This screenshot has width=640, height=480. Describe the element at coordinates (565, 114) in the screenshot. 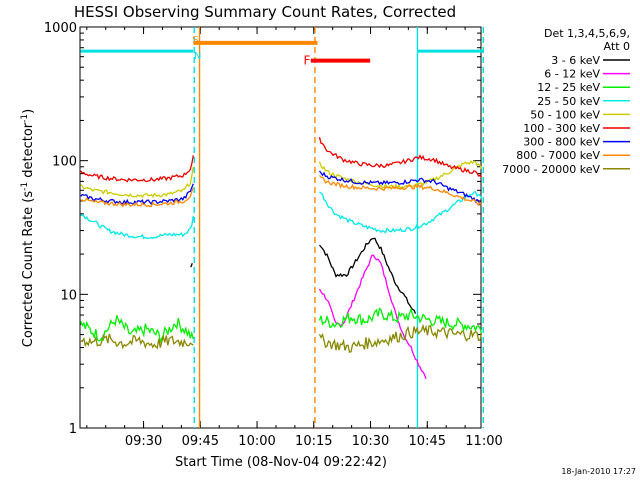

I see `legend-entry-label: 50 - 100 keV` at that location.